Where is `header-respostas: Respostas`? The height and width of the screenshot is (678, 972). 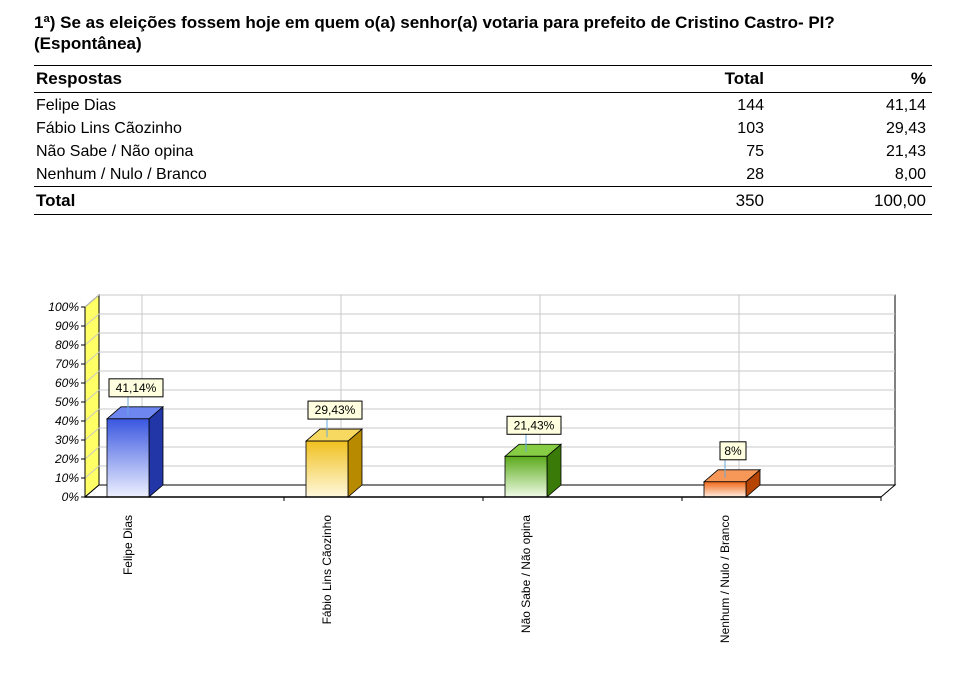 header-respostas: Respostas is located at coordinates (338, 79).